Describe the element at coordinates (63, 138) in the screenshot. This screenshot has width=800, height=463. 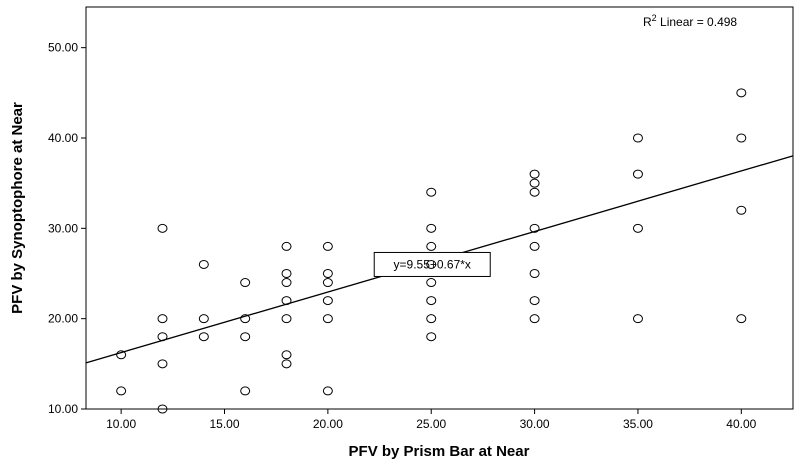
I see `y-tick-label: 40.00` at that location.